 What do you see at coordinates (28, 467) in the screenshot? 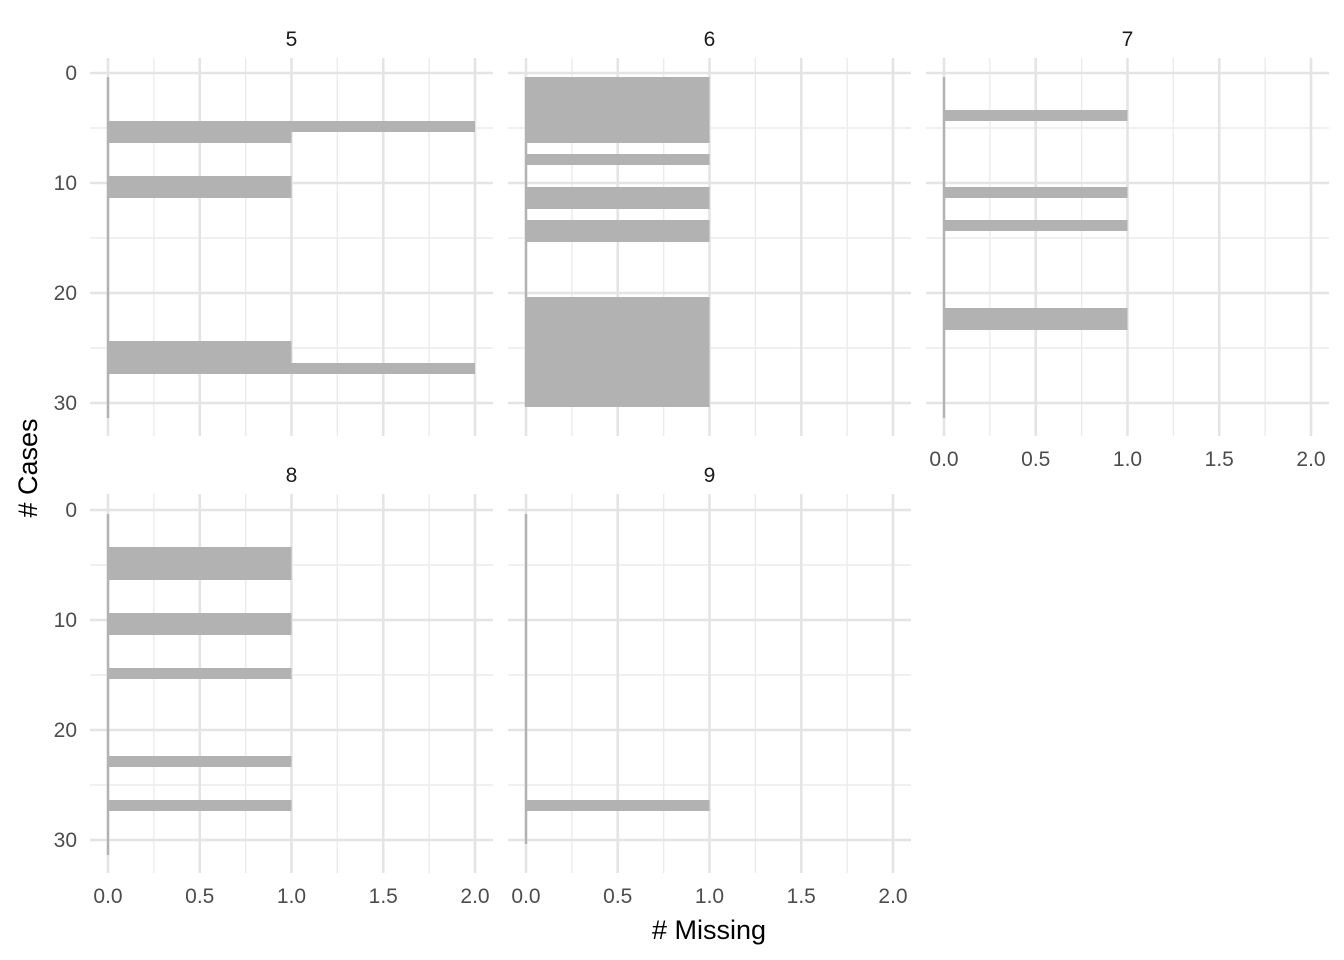
I see `y-axis-title: # Cases` at bounding box center [28, 467].